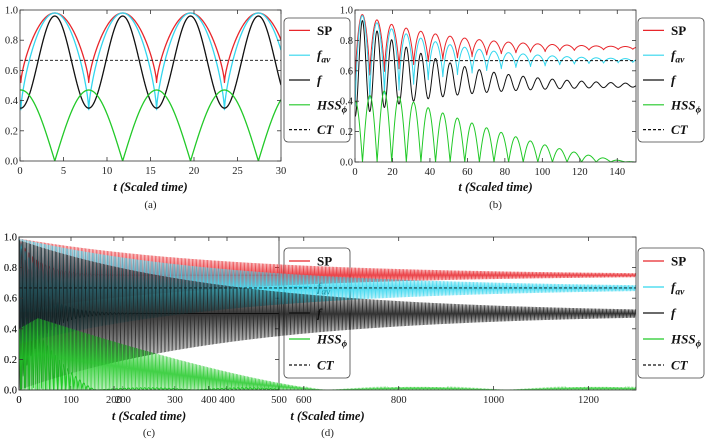  What do you see at coordinates (281, 171) in the screenshot?
I see `x-tick-label: 30` at bounding box center [281, 171].